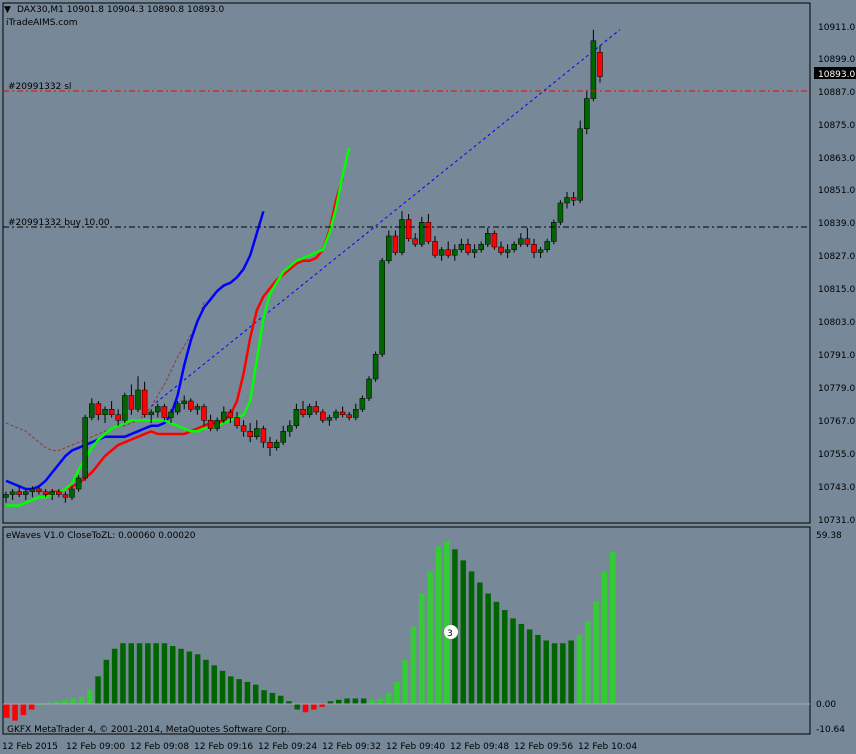  Describe the element at coordinates (836, 488) in the screenshot. I see `price-tick: 10743.0` at that location.